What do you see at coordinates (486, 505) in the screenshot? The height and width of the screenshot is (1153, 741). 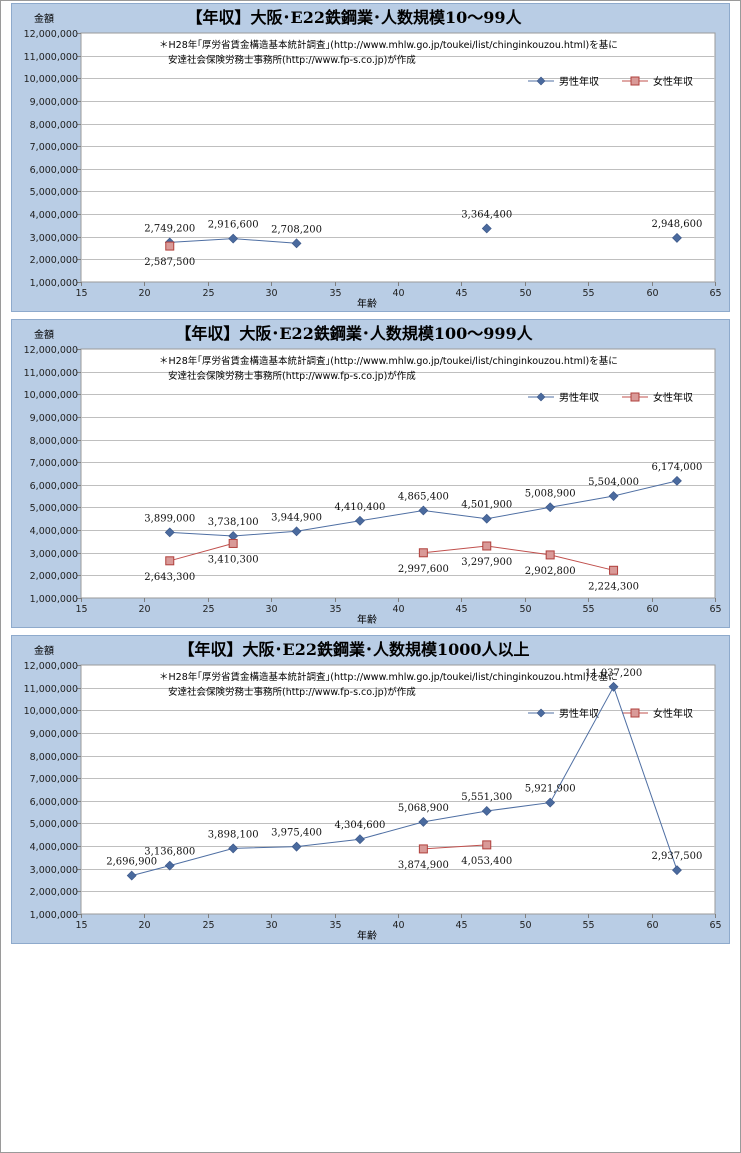 I see `data-label: 4,501,900` at bounding box center [486, 505].